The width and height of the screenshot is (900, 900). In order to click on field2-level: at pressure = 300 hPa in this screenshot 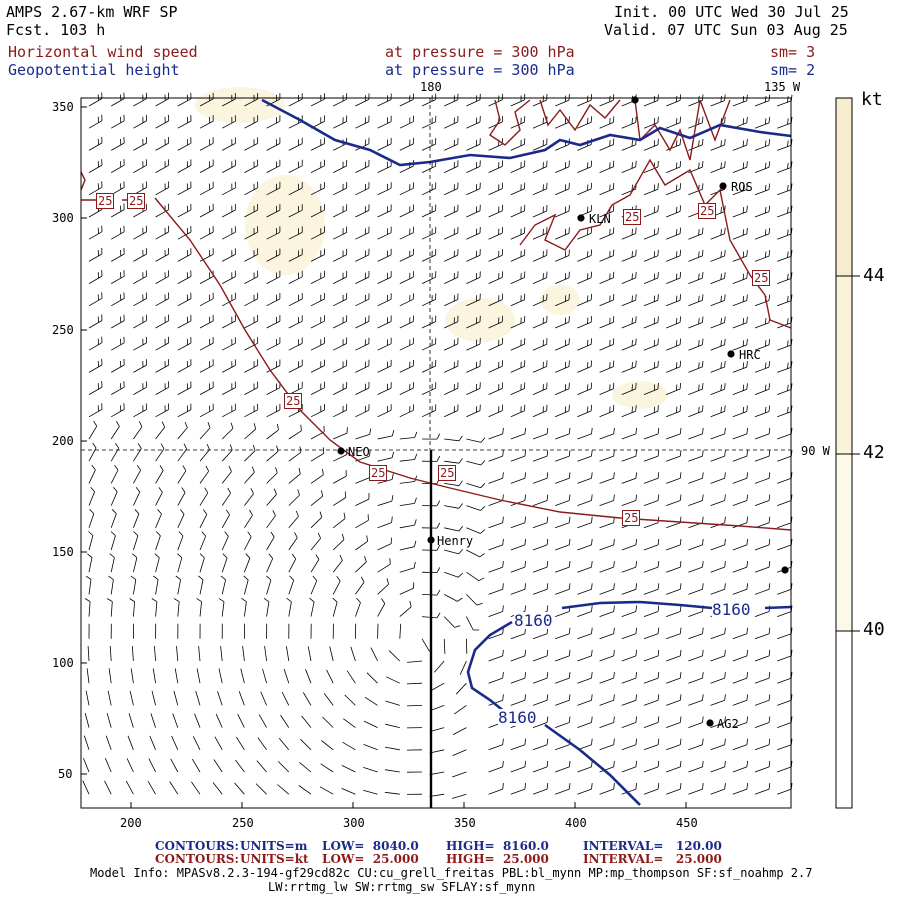, I will do `click(480, 70)`.